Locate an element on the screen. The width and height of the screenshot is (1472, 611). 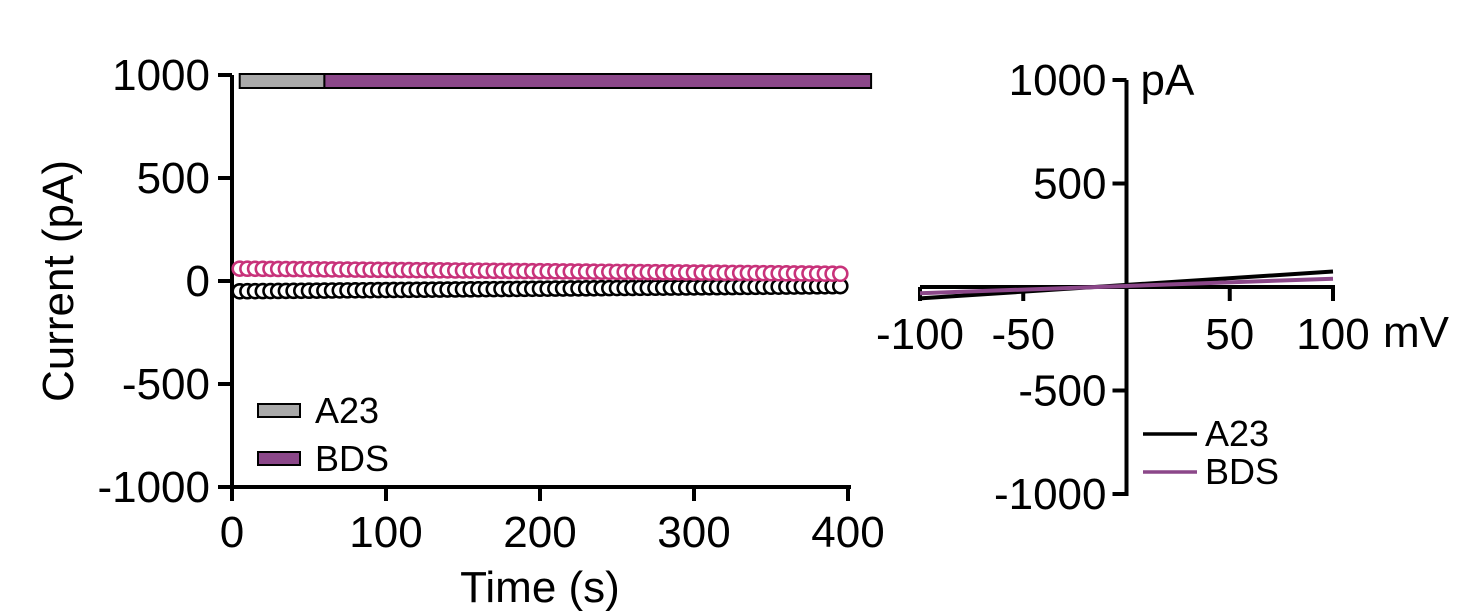
application-bar-bds is located at coordinates (598, 81).